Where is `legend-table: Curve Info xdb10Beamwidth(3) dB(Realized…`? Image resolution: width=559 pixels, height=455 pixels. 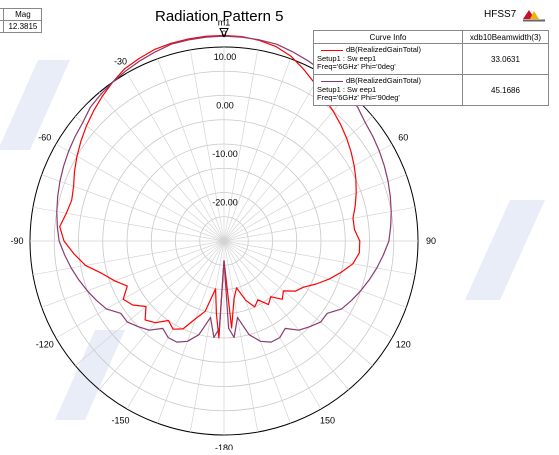 legend-table: Curve Info xdb10Beamwidth(3) dB(Realized… is located at coordinates (431, 68).